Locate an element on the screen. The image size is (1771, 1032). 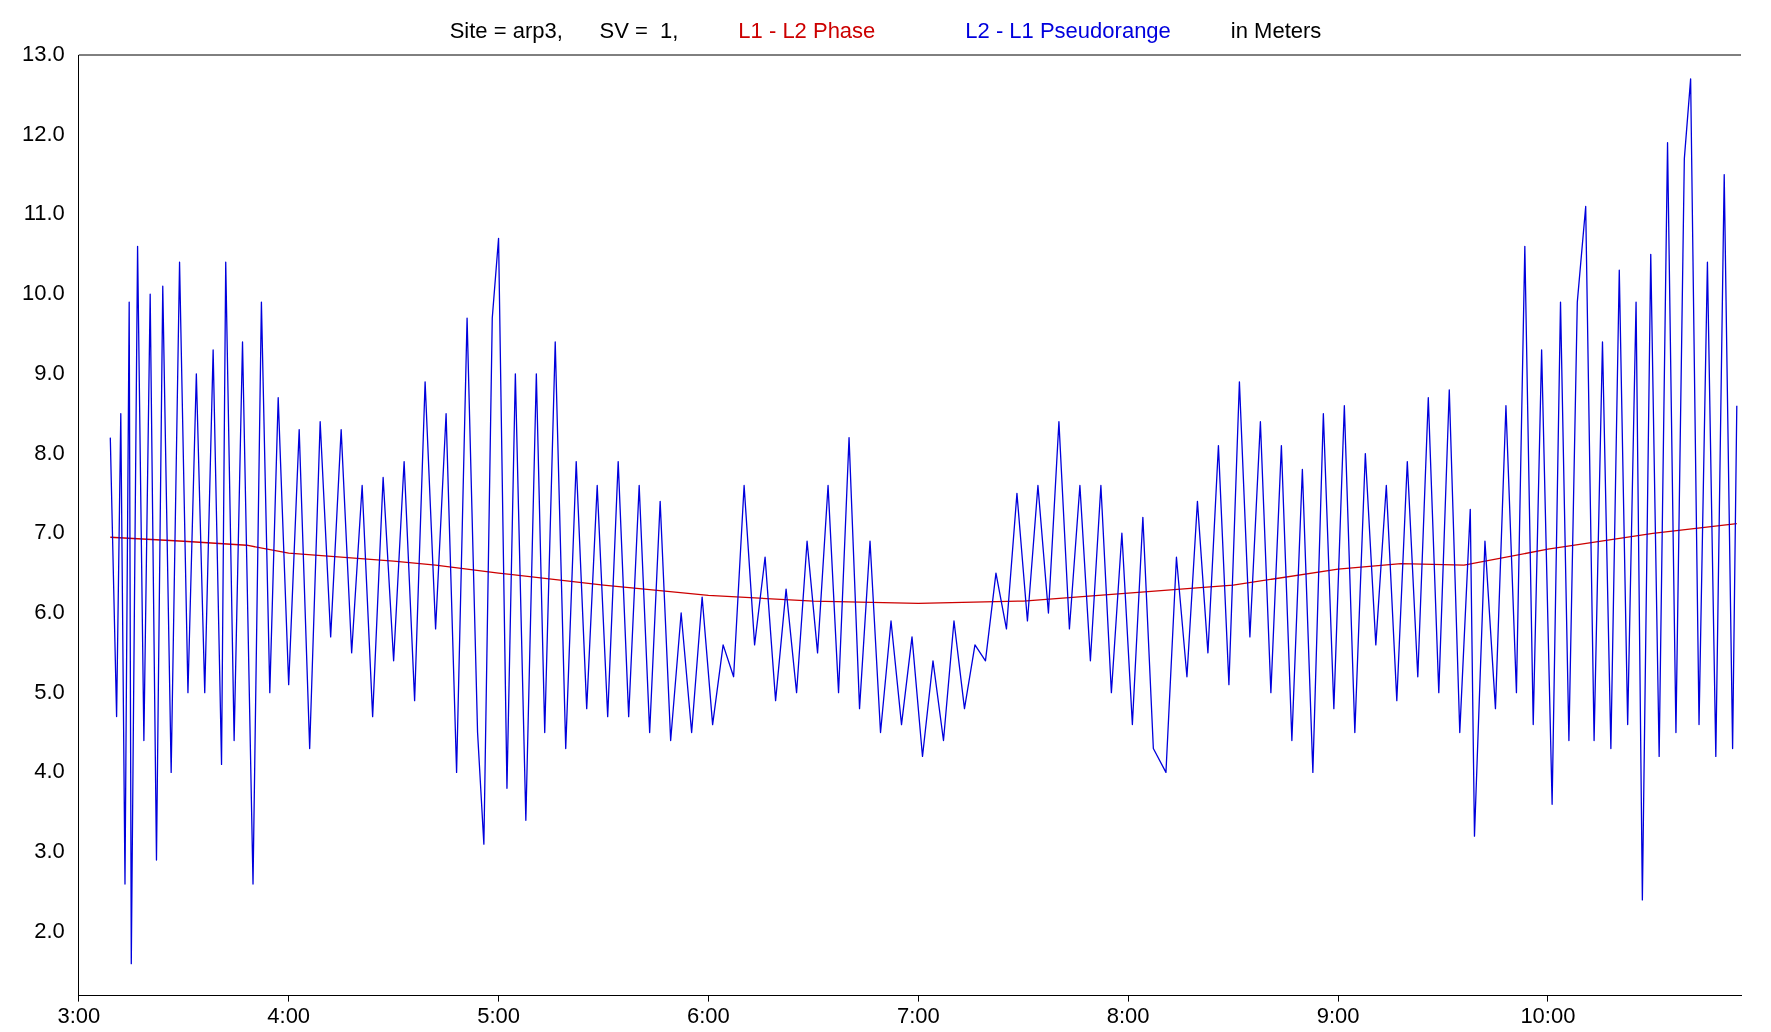
y-tick-label: 11.0 is located at coordinates (44, 213).